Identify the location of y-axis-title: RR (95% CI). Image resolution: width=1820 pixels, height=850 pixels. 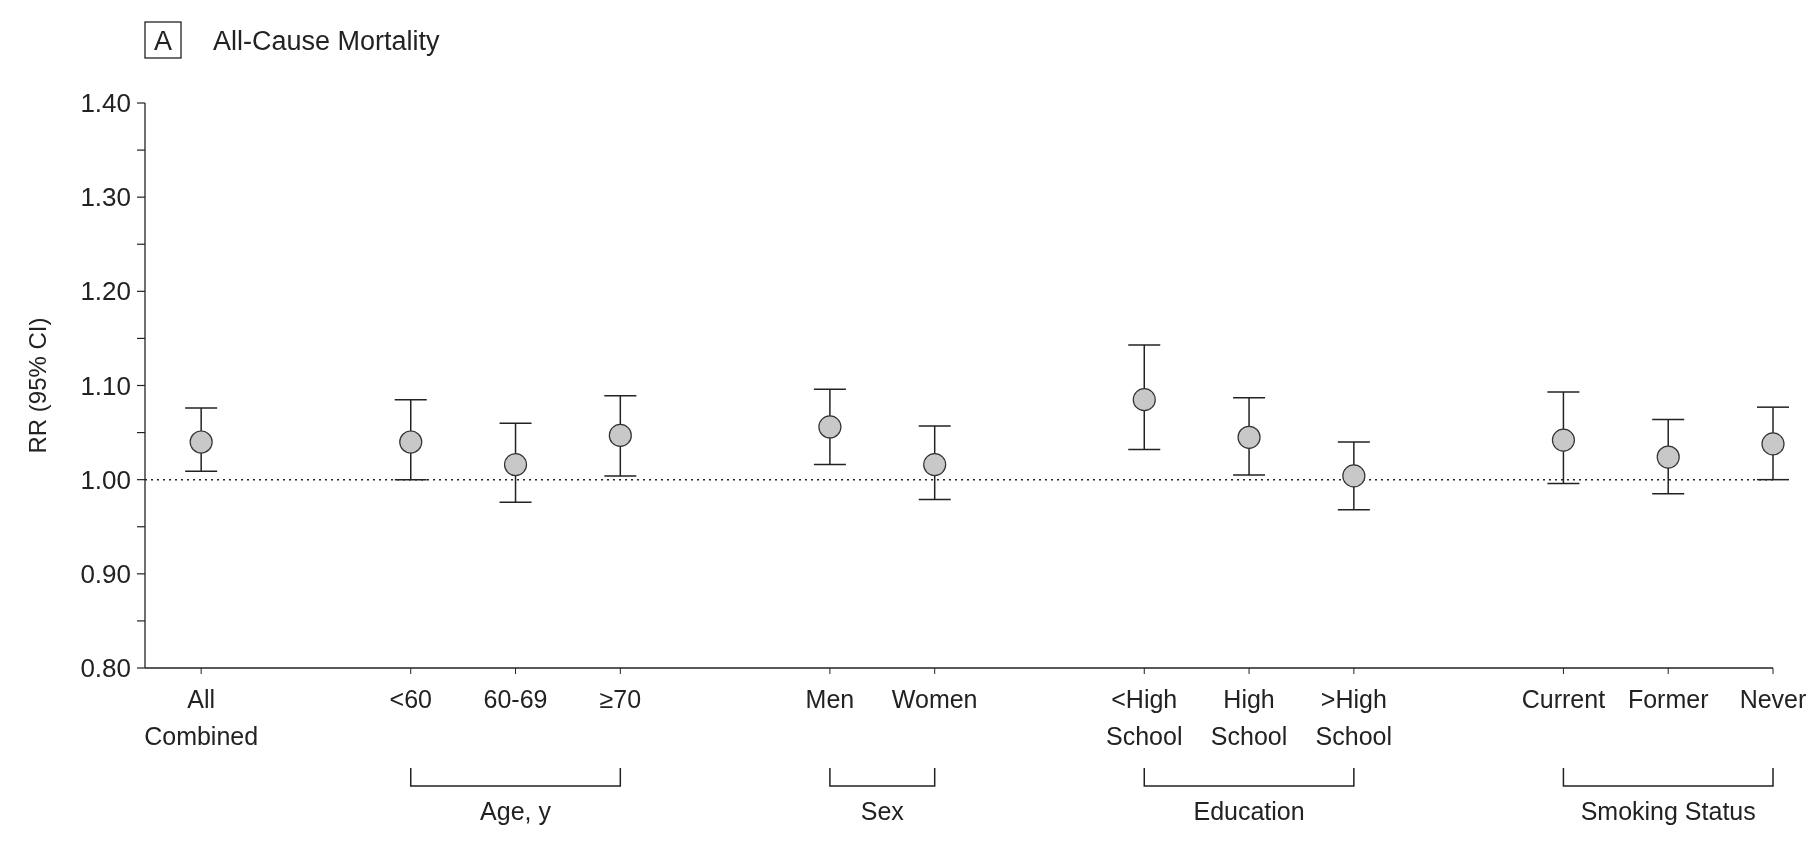
(37, 385).